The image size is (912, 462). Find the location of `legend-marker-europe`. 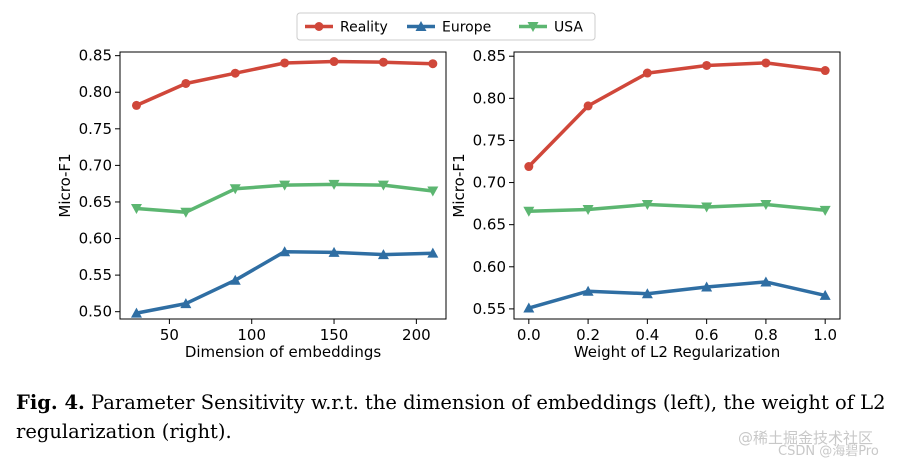

legend-marker-europe is located at coordinates (421, 26).